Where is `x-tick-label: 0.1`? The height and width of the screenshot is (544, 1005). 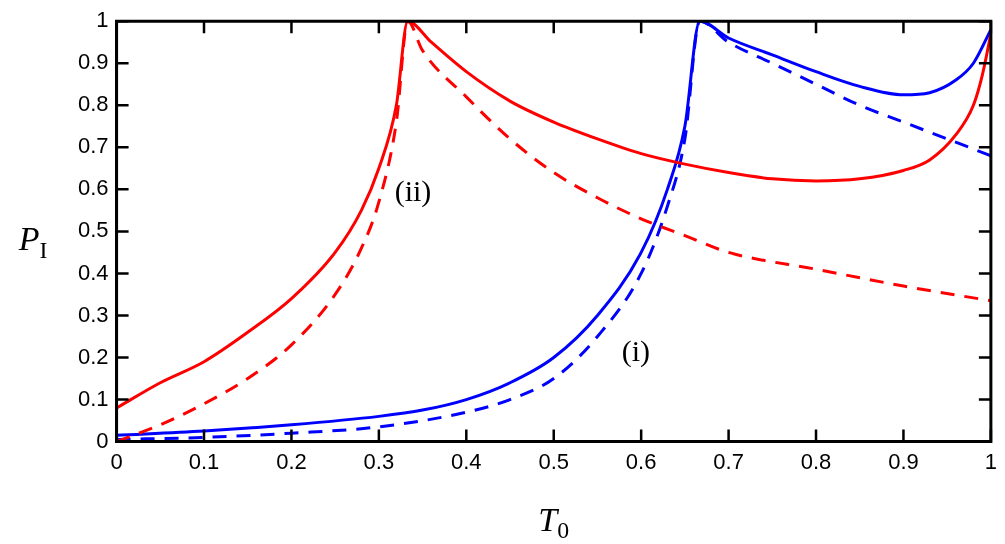
x-tick-label: 0.1 is located at coordinates (204, 461).